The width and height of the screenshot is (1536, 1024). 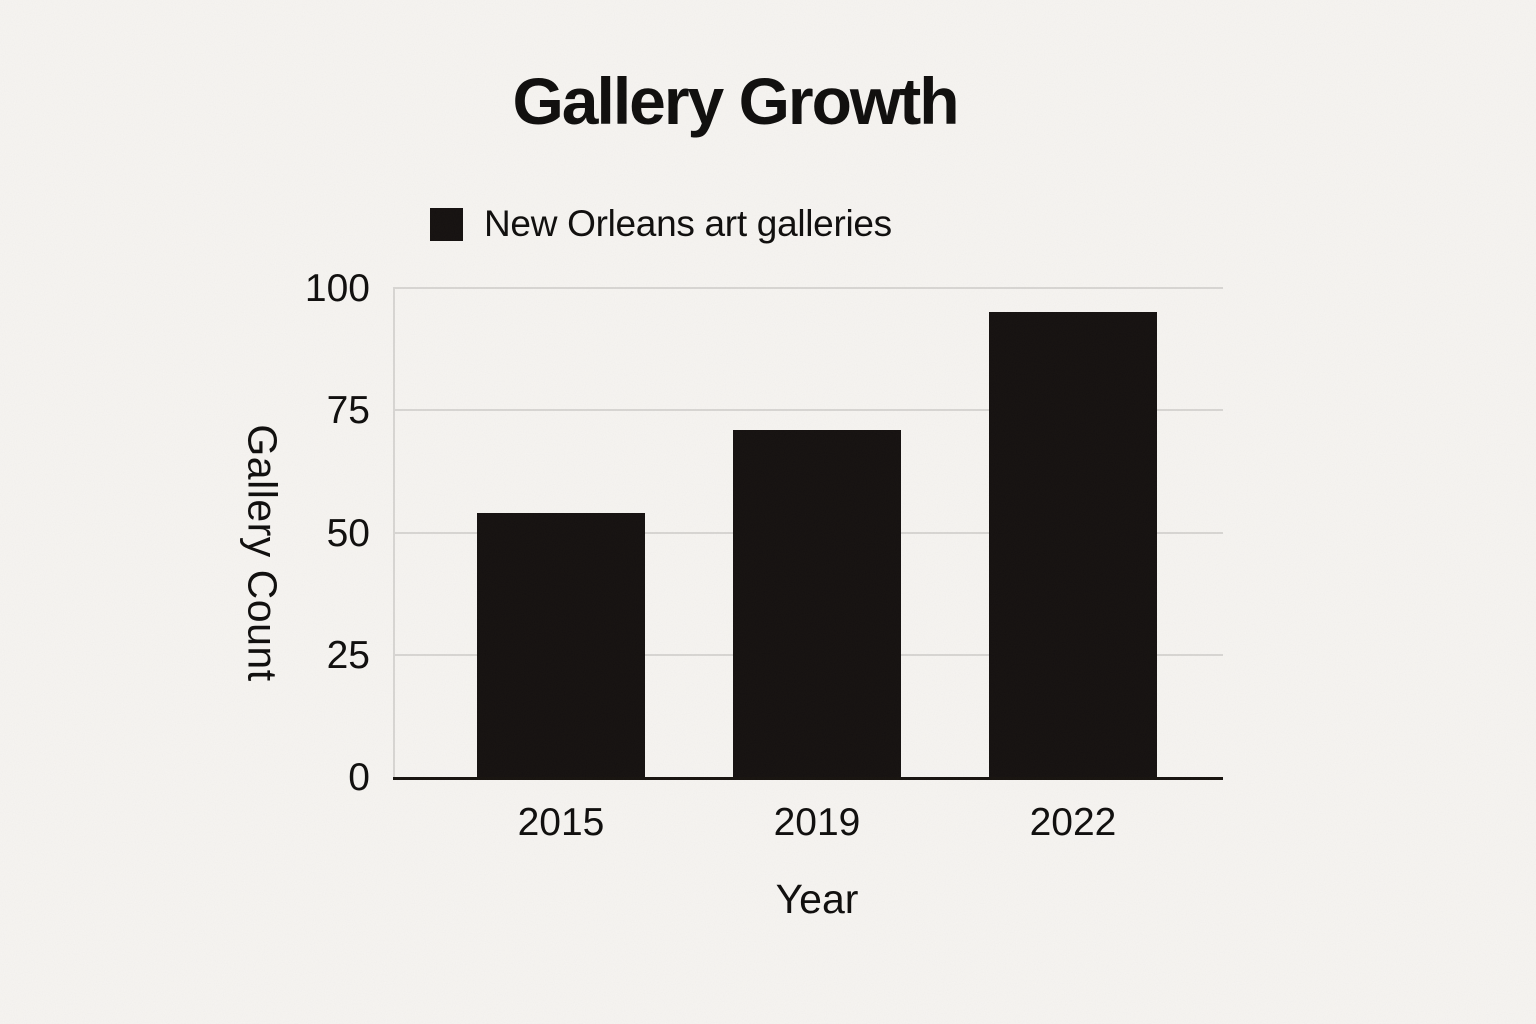 What do you see at coordinates (1073, 822) in the screenshot?
I see `x-tick-label-2022: 2022` at bounding box center [1073, 822].